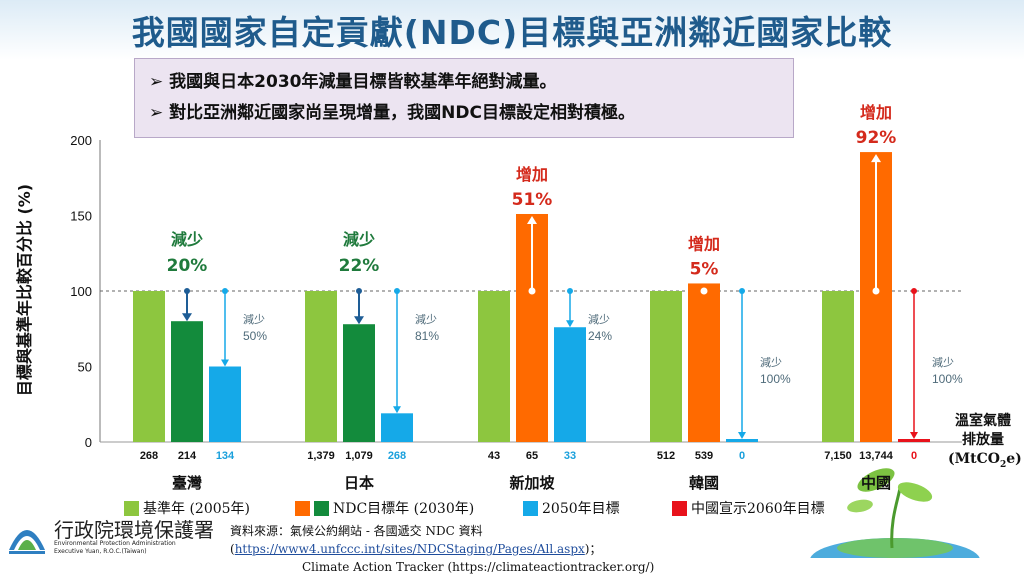  Describe the element at coordinates (187, 266) in the screenshot. I see `ndc-change-value: 20%` at that location.